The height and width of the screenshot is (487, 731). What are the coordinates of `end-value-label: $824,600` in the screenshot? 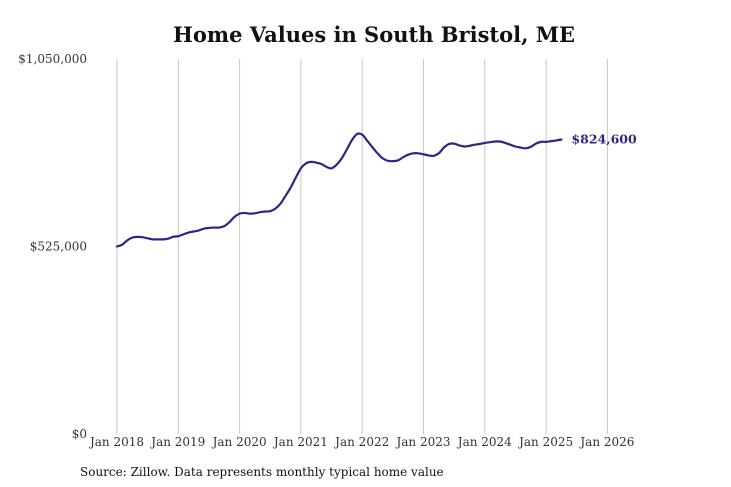 It's located at (604, 139).